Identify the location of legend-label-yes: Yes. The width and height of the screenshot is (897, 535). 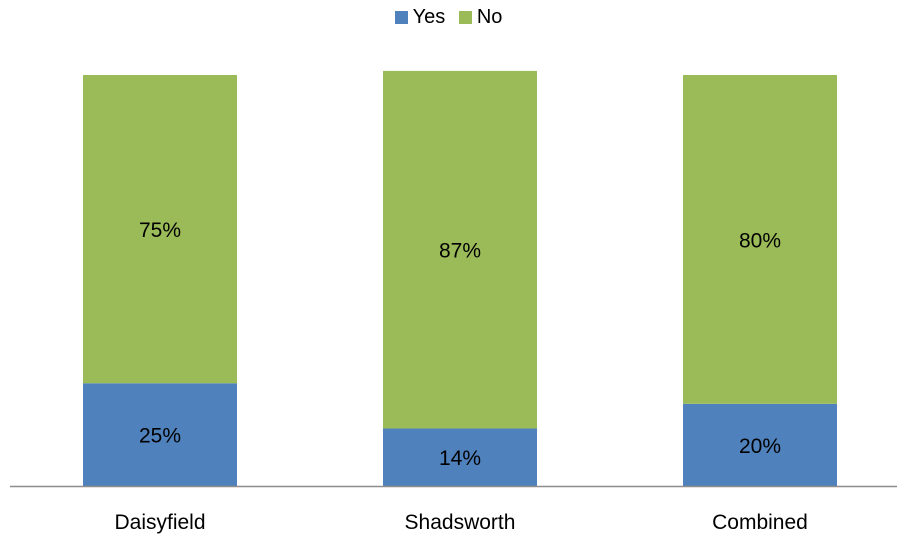
(429, 17).